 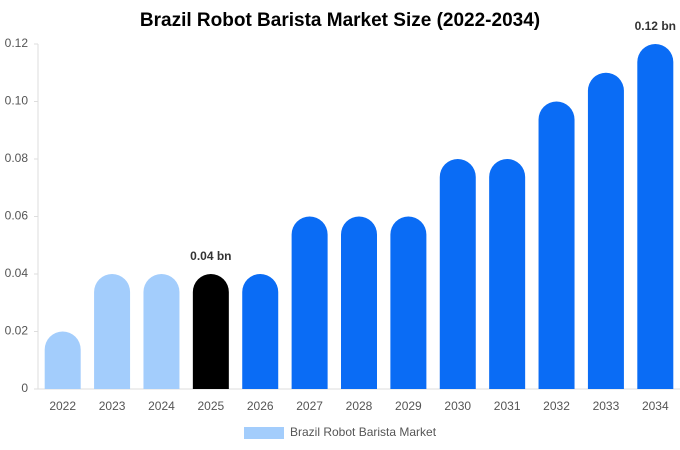 What do you see at coordinates (17, 331) in the screenshot?
I see `y-tick-label: 0.02` at bounding box center [17, 331].